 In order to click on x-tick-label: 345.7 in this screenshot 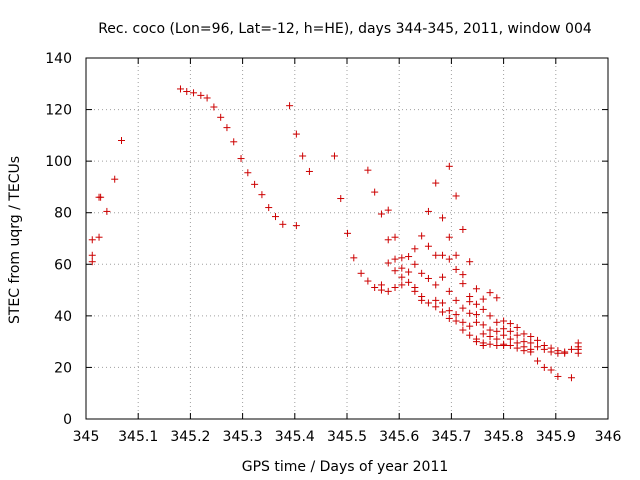, I will do `click(451, 437)`.